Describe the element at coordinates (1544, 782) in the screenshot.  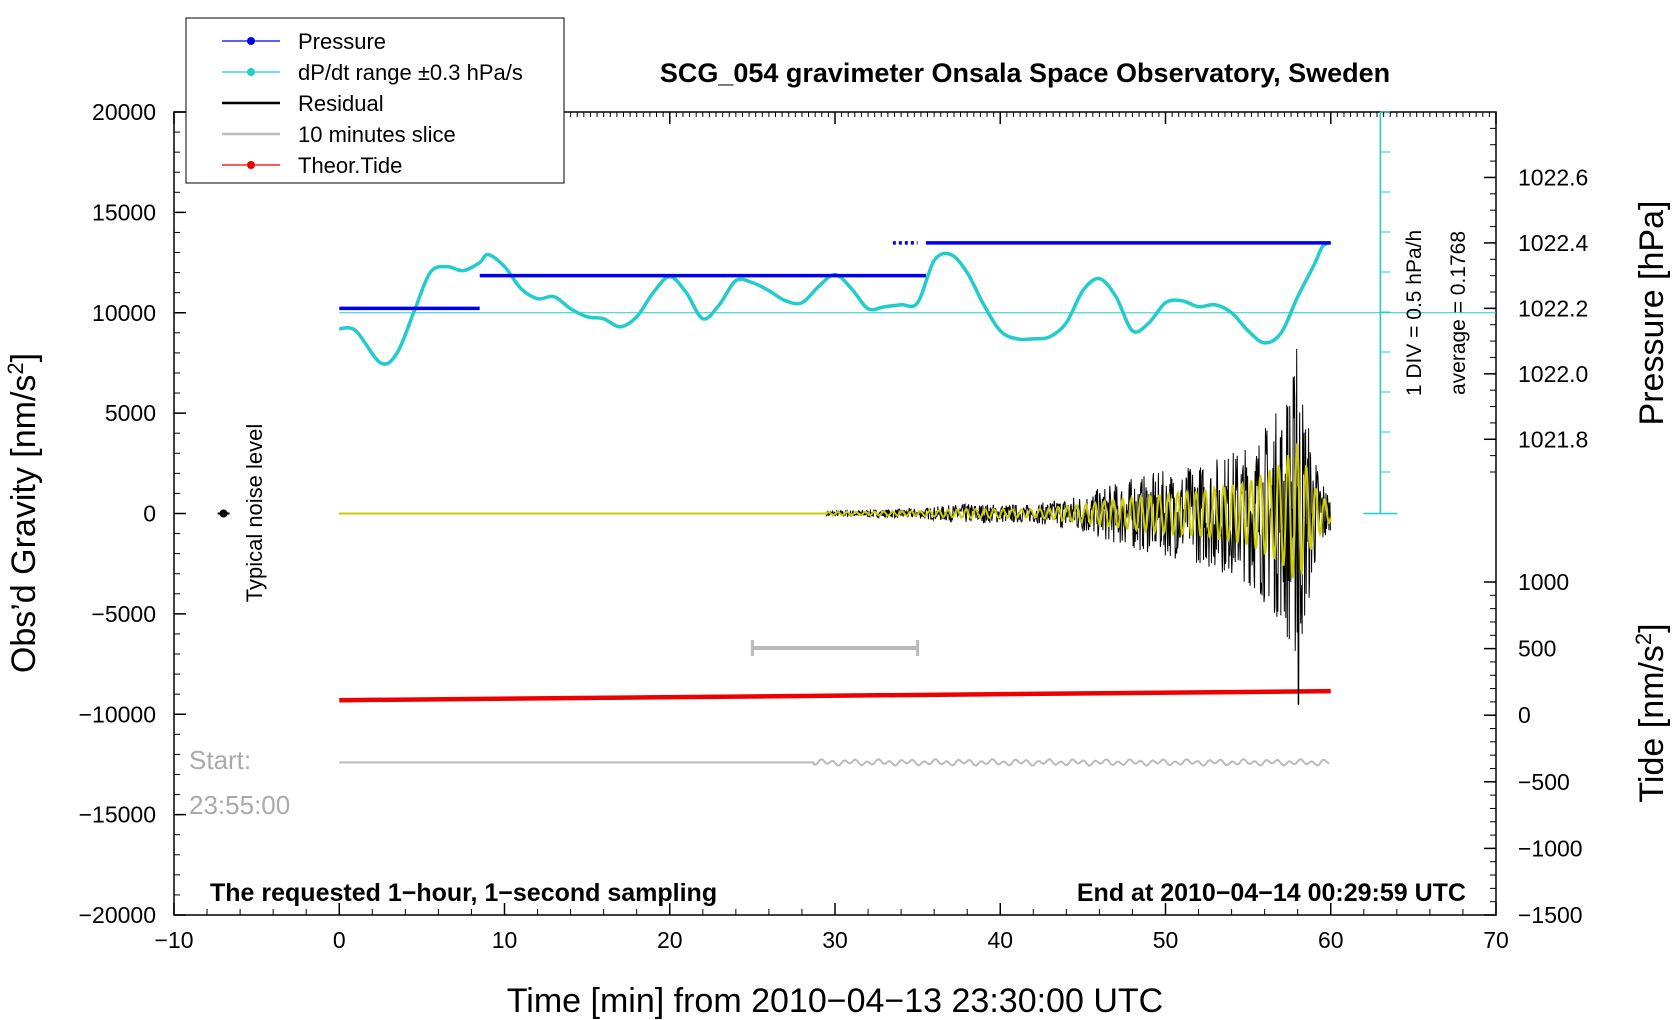
I see `tide-tick-label: −500` at that location.